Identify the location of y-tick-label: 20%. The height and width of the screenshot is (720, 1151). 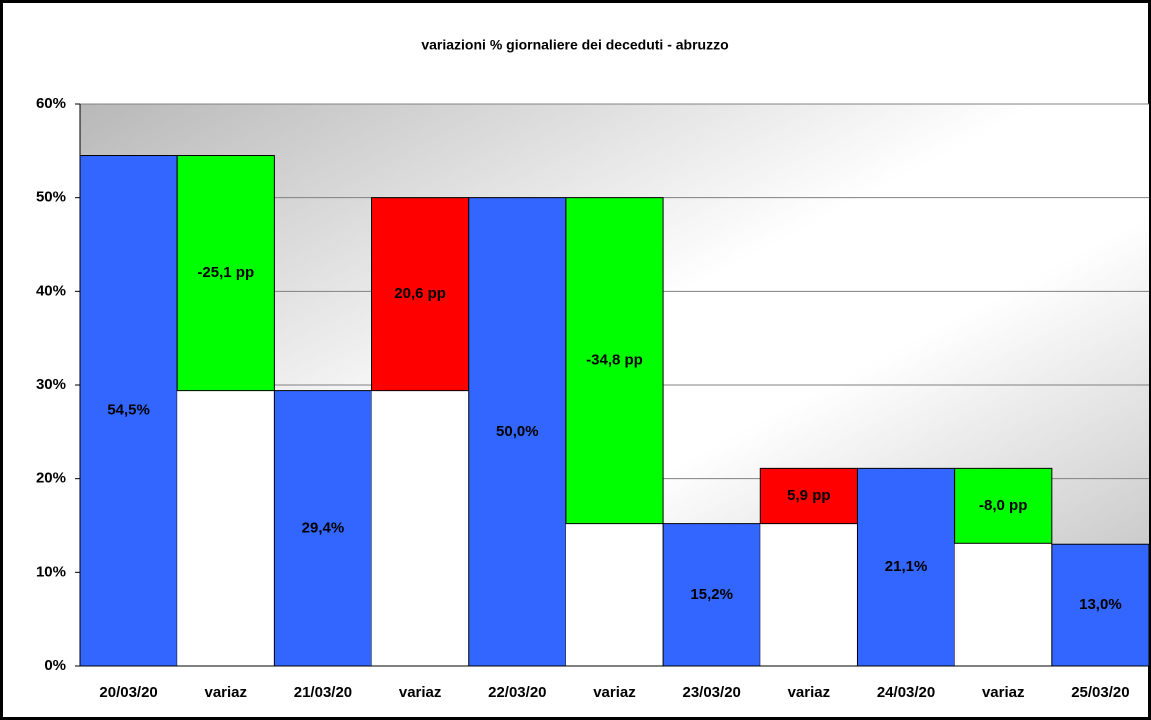
(51, 478).